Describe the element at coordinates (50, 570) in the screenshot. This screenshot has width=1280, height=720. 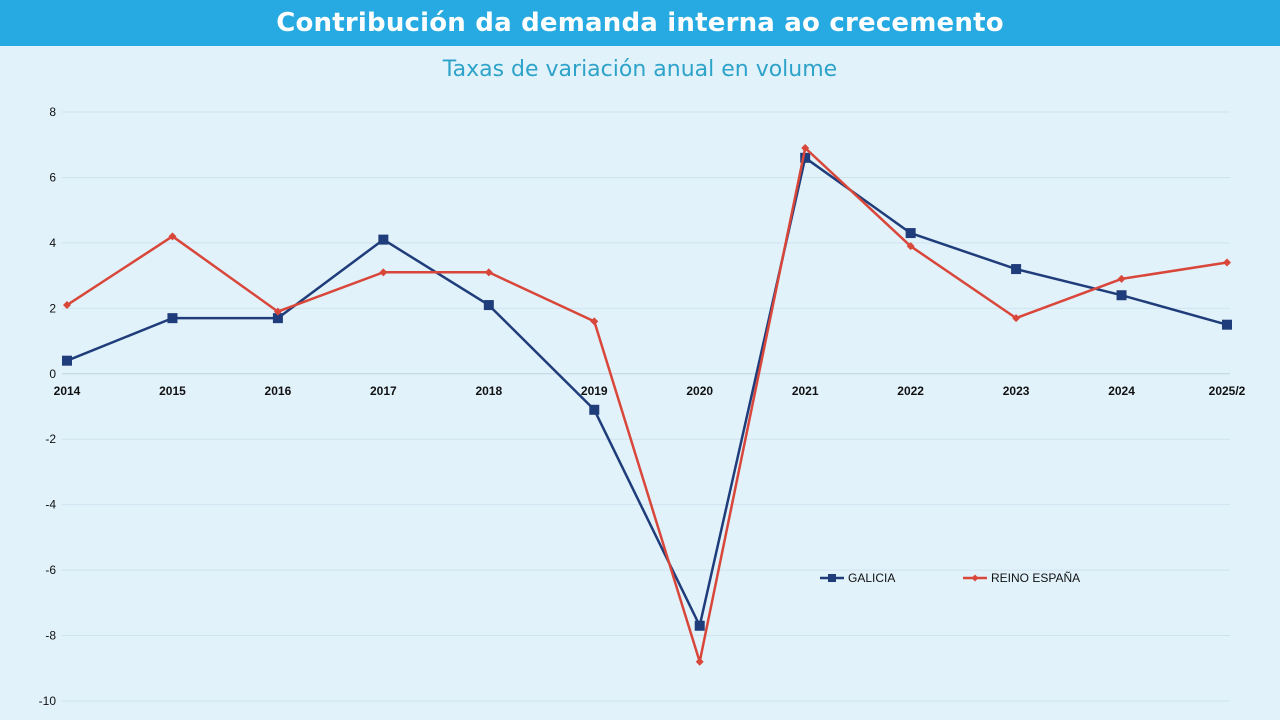
I see `y-tick-label: -6` at that location.